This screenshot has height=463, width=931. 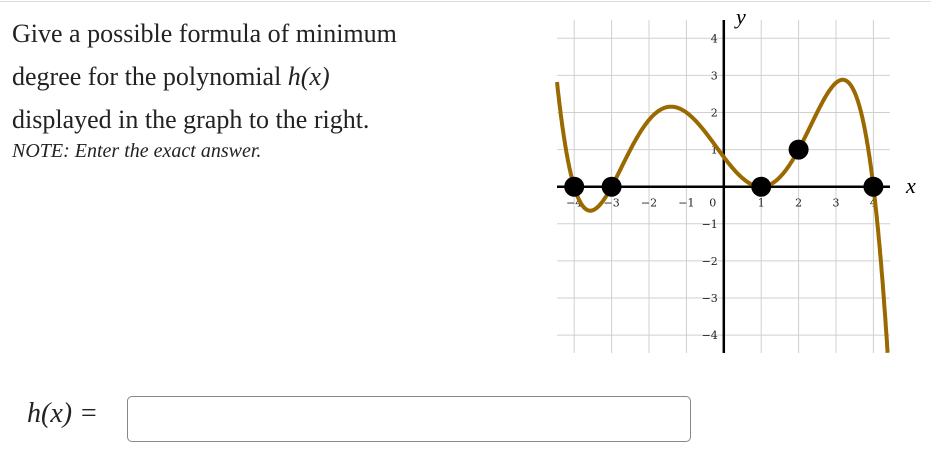 What do you see at coordinates (714, 150) in the screenshot?
I see `y-tick-label: 1` at bounding box center [714, 150].